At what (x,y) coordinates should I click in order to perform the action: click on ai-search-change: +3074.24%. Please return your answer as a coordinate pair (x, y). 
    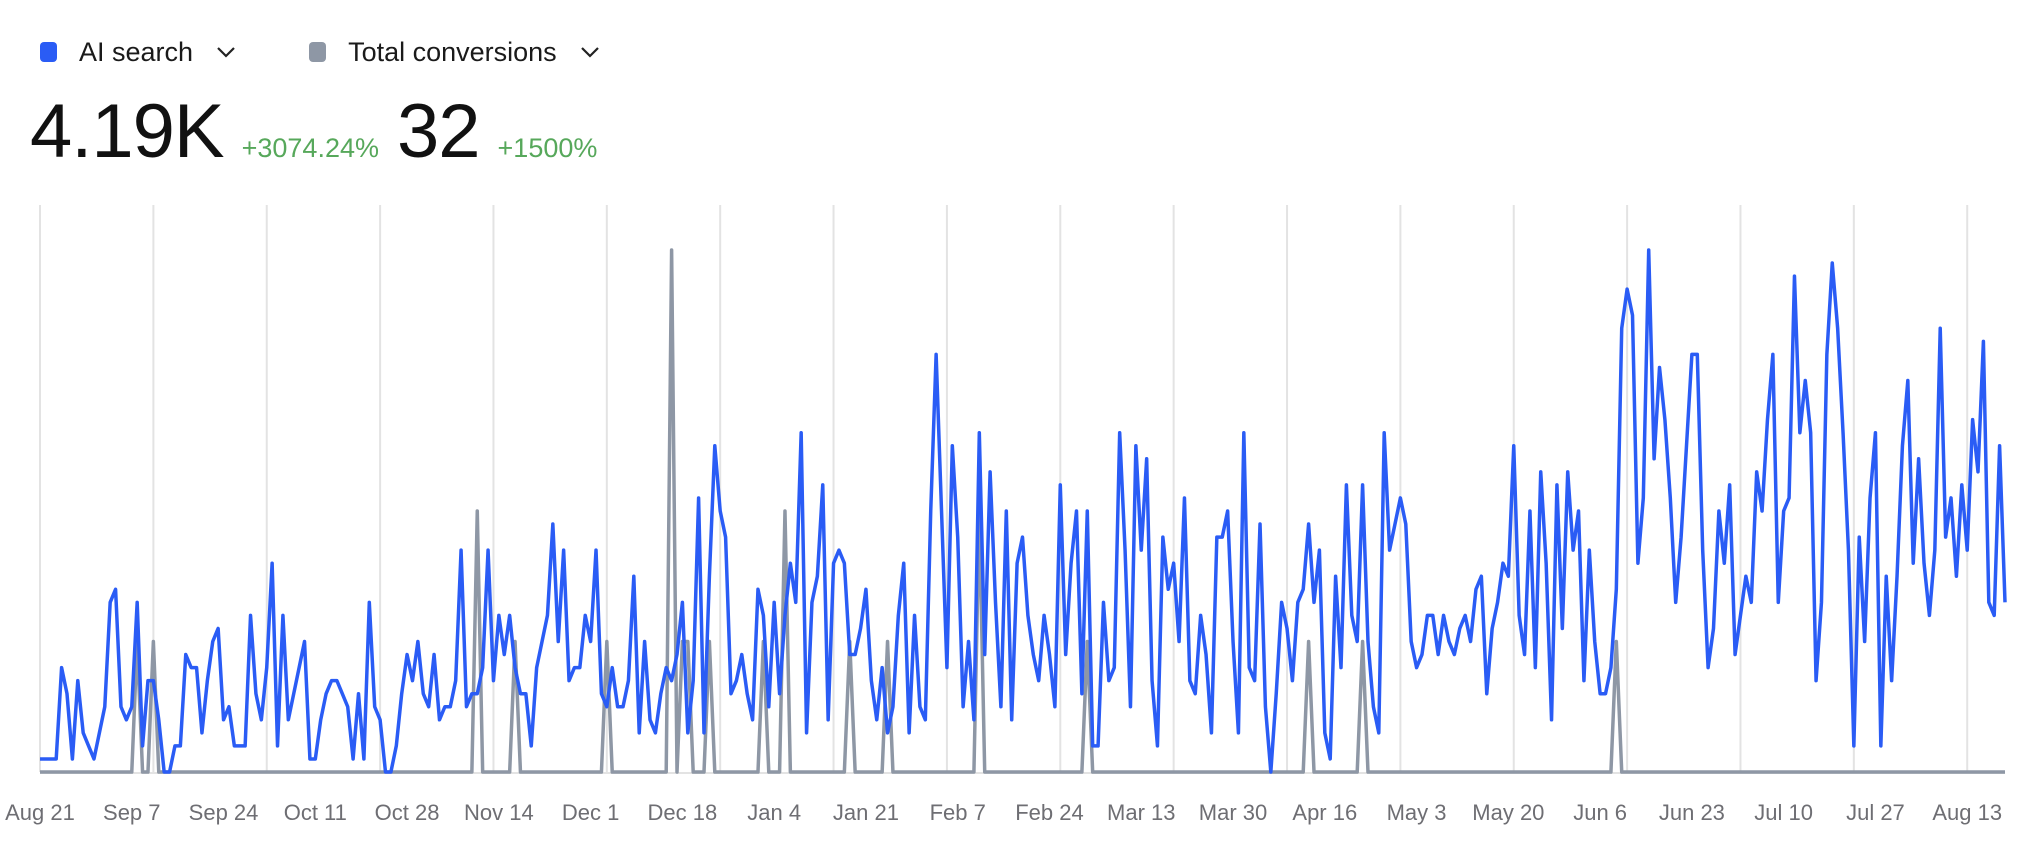
    Looking at the image, I should click on (310, 148).